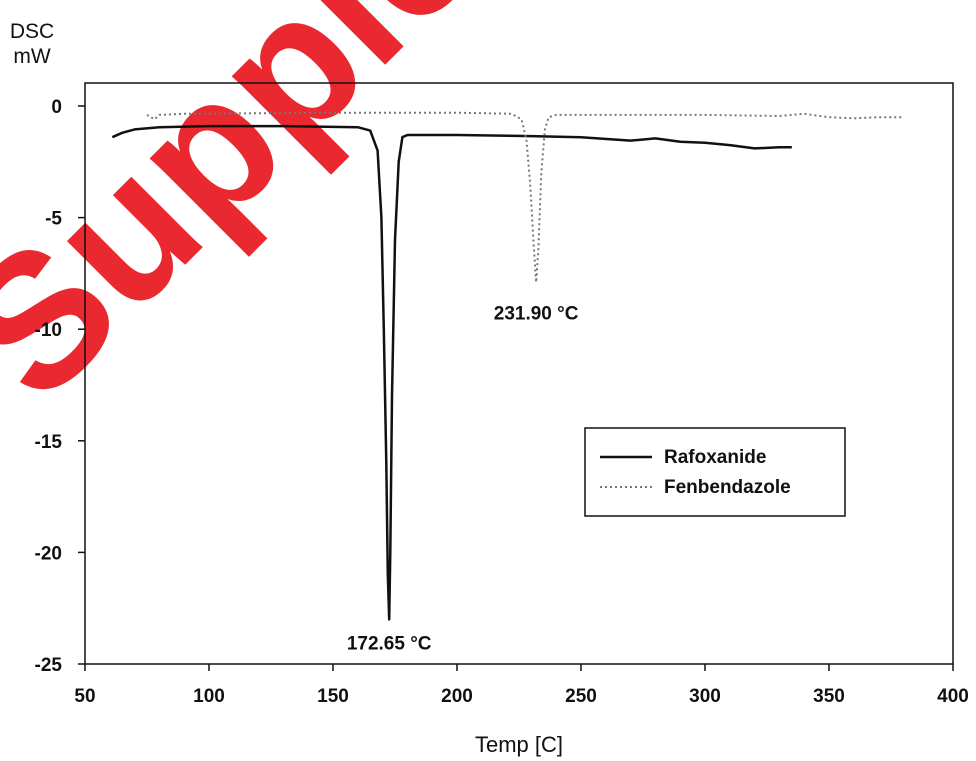  I want to click on x-tick-label: 200, so click(457, 696).